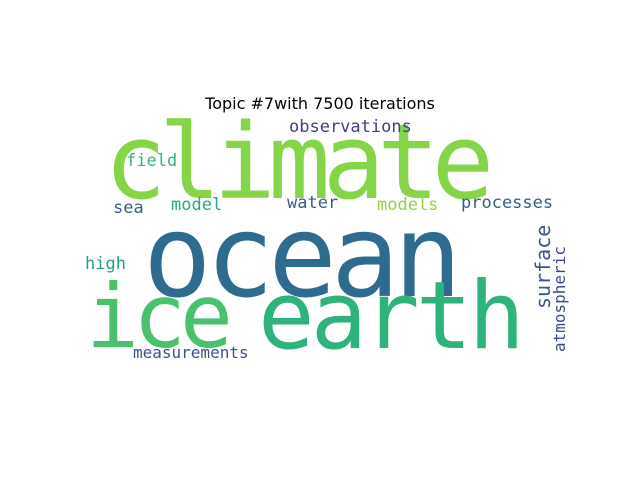 This screenshot has width=640, height=480. What do you see at coordinates (408, 205) in the screenshot?
I see `word-models: models` at bounding box center [408, 205].